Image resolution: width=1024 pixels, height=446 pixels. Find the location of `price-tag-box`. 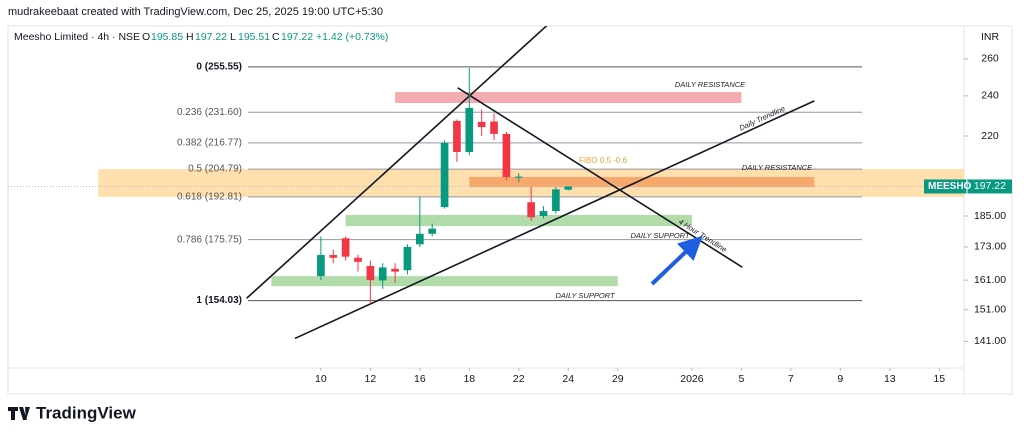

price-tag-box is located at coordinates (968, 186).